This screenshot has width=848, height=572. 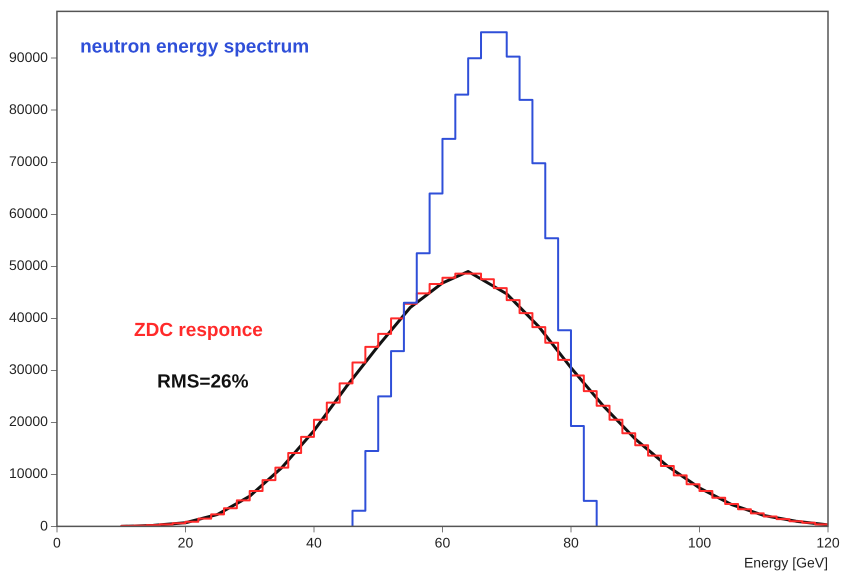 I want to click on x-tick-label: 80, so click(x=571, y=542).